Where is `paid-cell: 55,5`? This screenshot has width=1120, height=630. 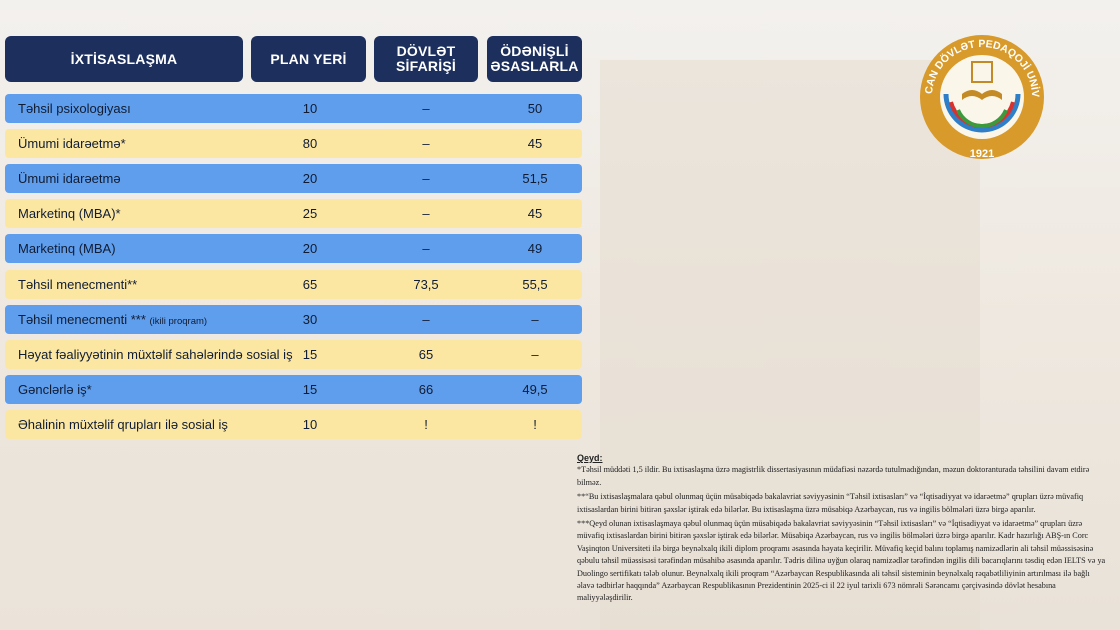 paid-cell: 55,5 is located at coordinates (535, 284).